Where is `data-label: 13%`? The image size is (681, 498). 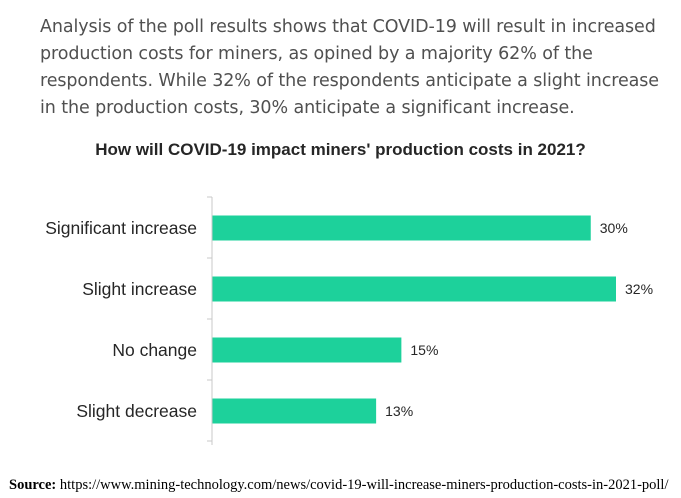 data-label: 13% is located at coordinates (399, 411).